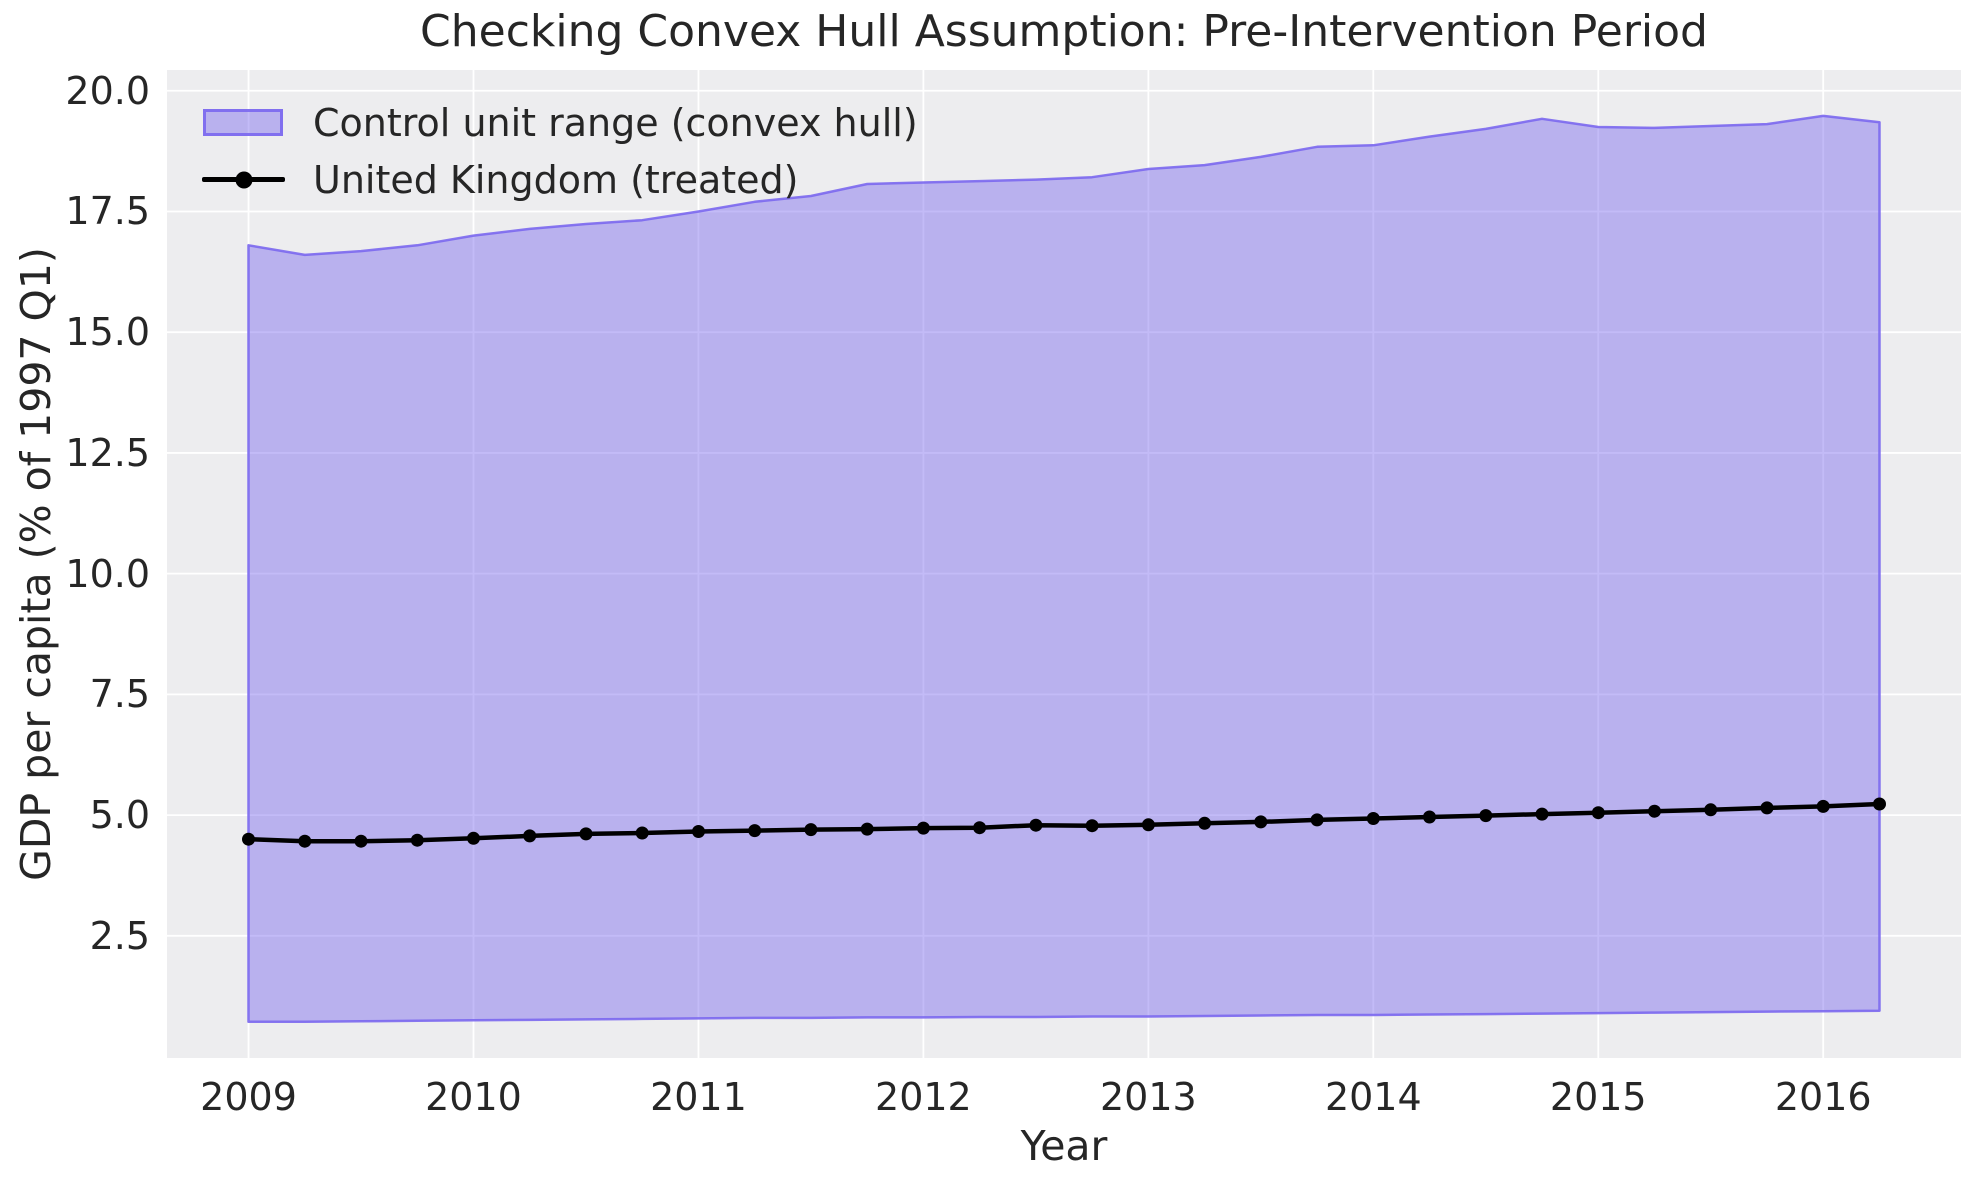 The height and width of the screenshot is (1178, 1979). What do you see at coordinates (107, 90) in the screenshot?
I see `y-tick-label: 20.0` at bounding box center [107, 90].